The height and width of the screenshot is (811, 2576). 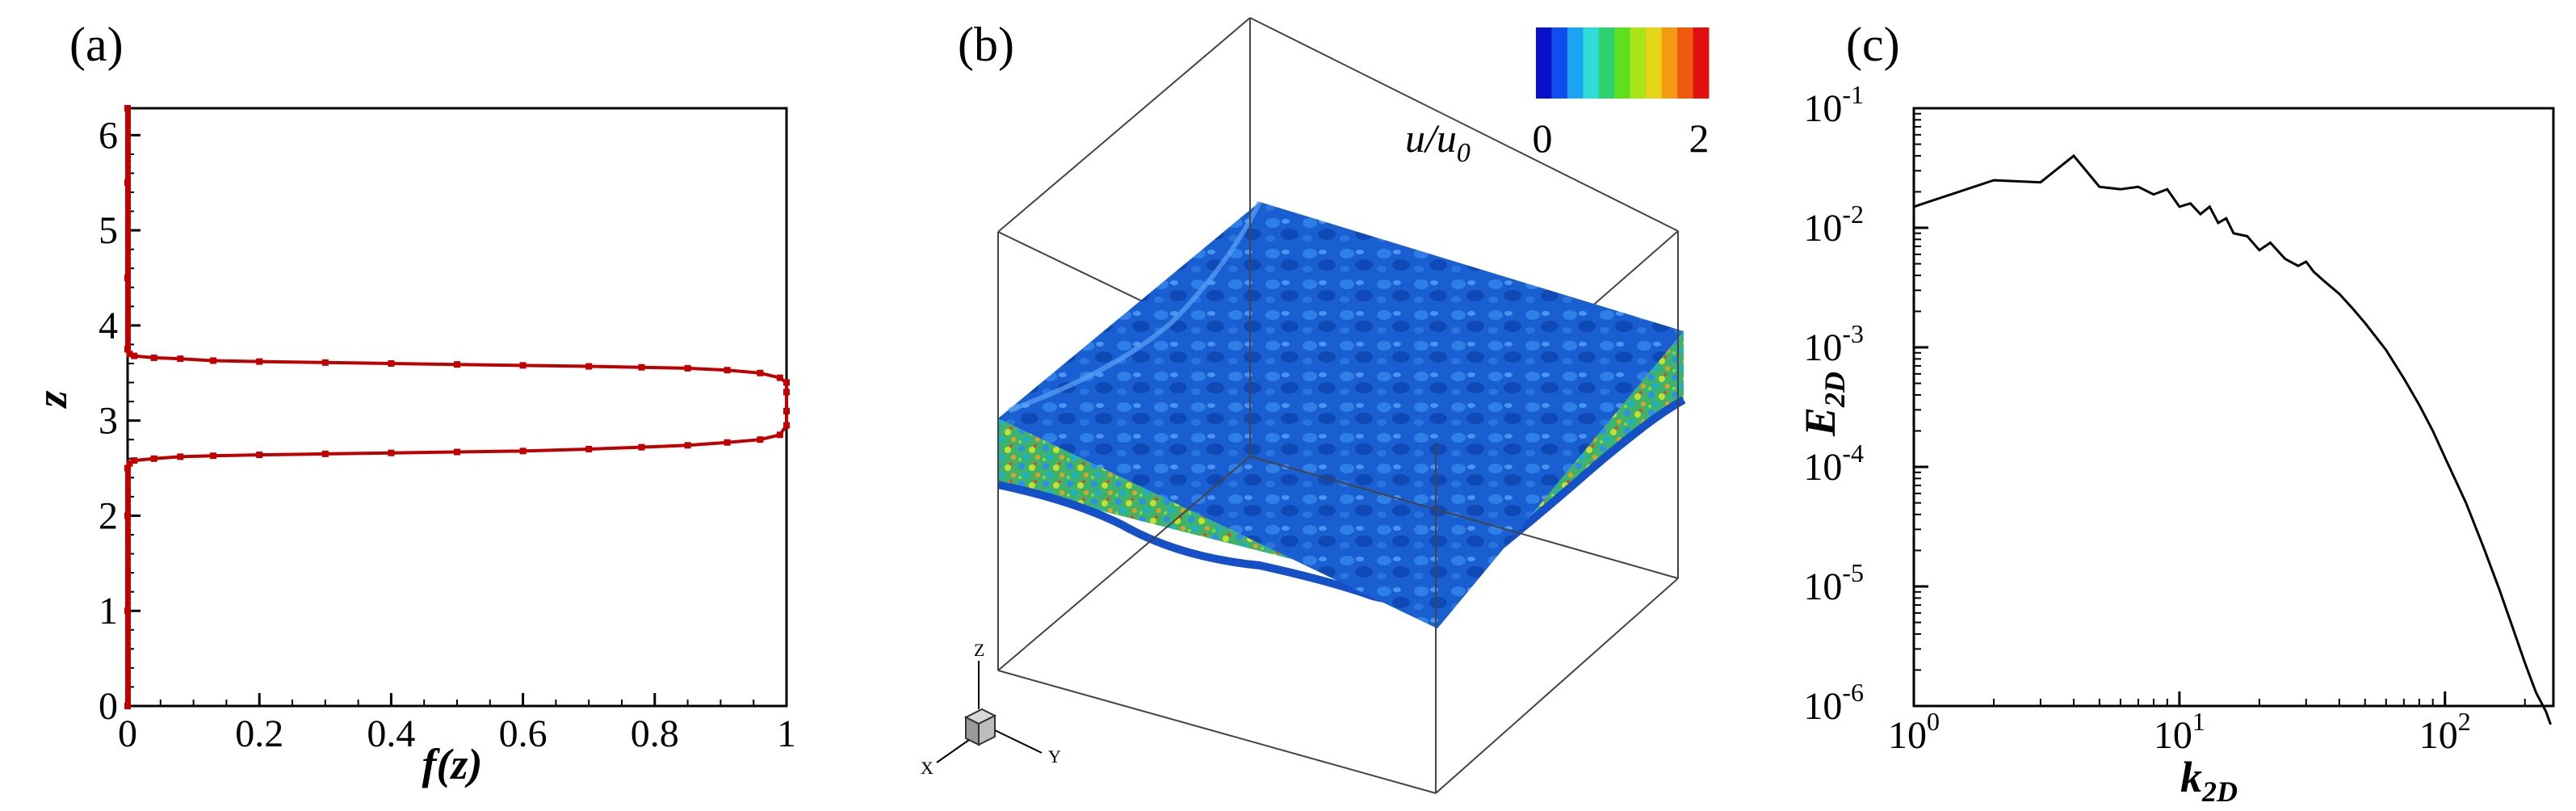 I want to click on panel-a-x-tick-label: 0.8, so click(x=655, y=733).